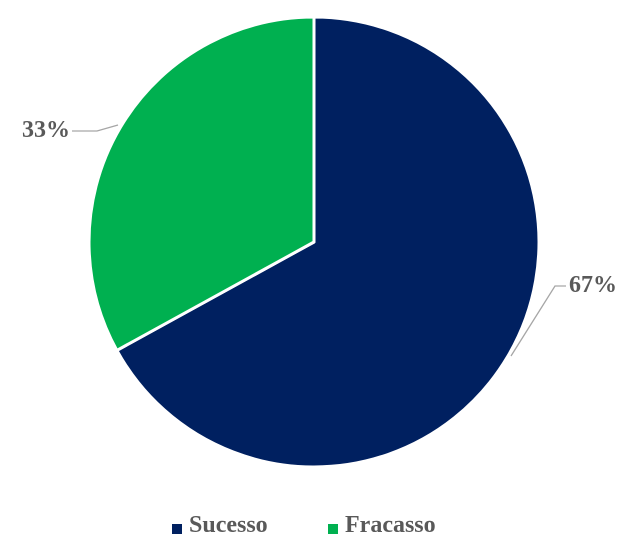  I want to click on legend: Sucesso Fracasso, so click(304, 525).